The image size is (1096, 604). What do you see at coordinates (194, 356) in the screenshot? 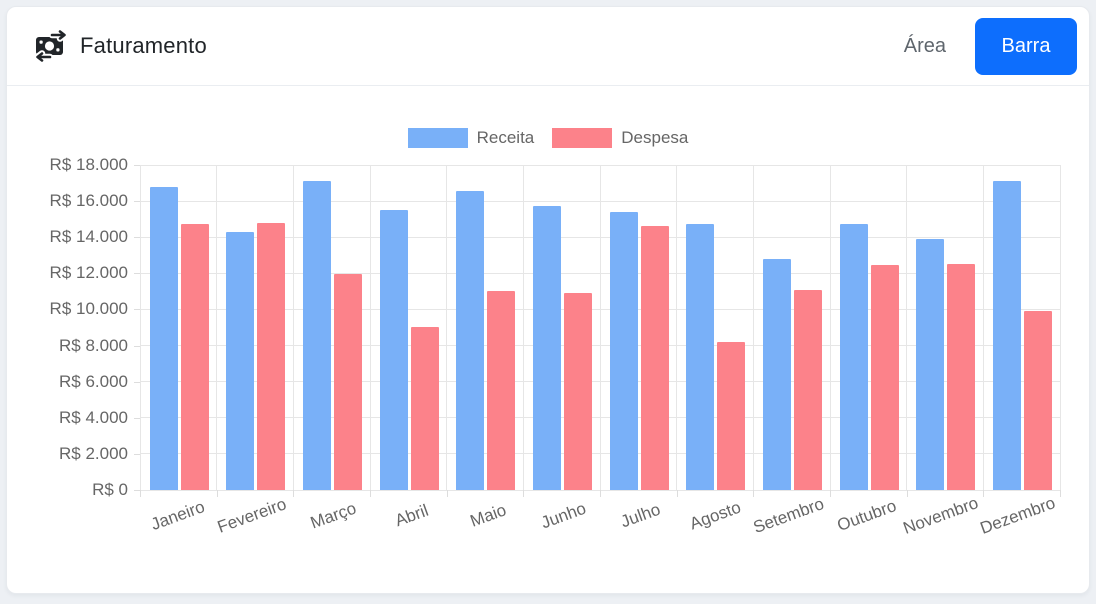
I see `bar-despesa-janeiro` at bounding box center [194, 356].